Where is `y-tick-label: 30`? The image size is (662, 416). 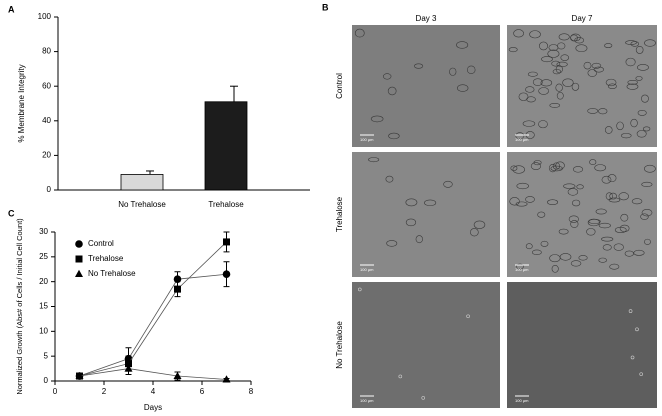
y-tick-label: 30 is located at coordinates (43, 231).